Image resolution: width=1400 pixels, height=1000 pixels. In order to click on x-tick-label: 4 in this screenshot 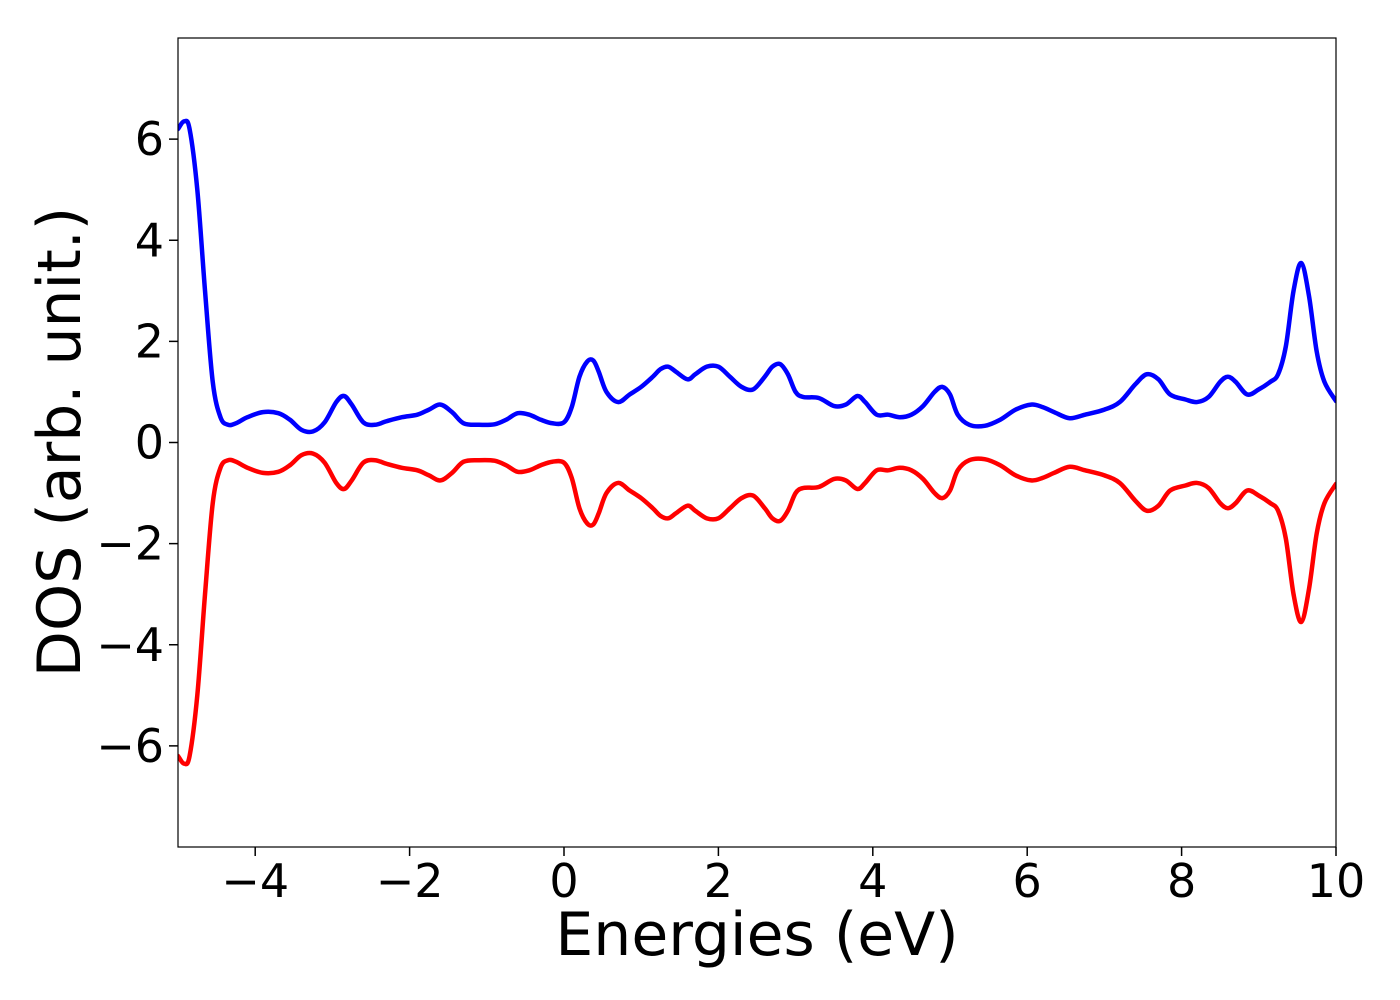, I will do `click(872, 881)`.